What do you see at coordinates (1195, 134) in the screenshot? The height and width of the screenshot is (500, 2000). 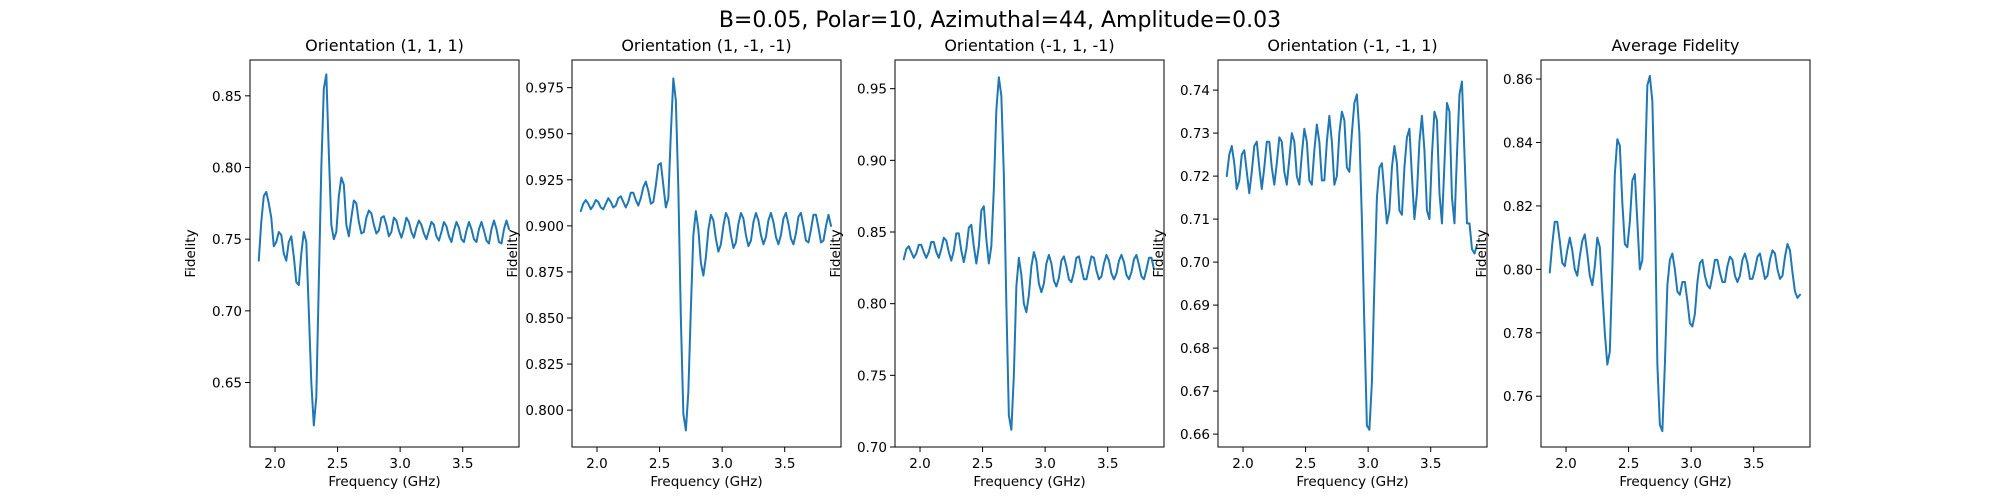 I see `y-tick-label: 0.73` at bounding box center [1195, 134].